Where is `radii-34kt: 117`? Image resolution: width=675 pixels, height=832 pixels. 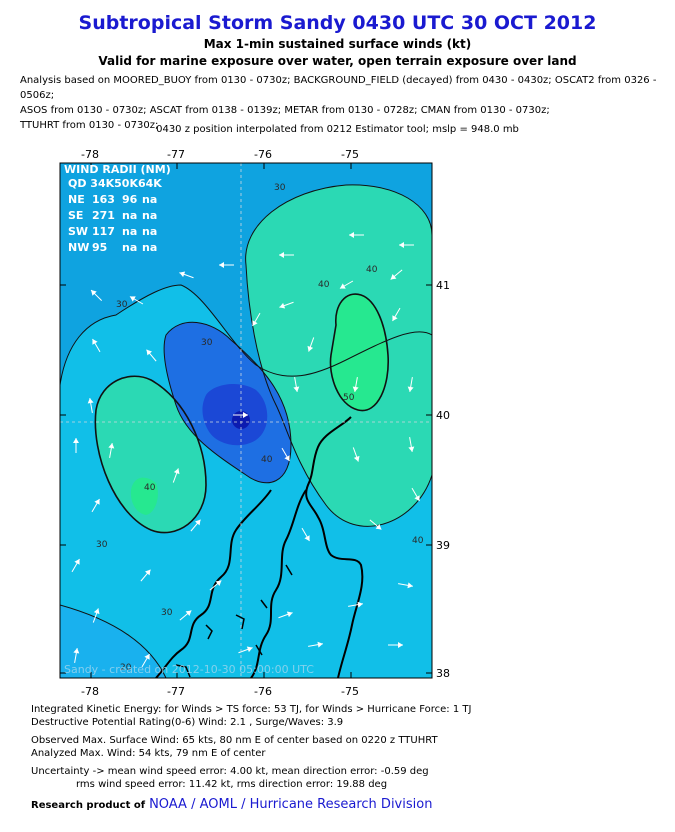 radii-34kt: 117 is located at coordinates (103, 231).